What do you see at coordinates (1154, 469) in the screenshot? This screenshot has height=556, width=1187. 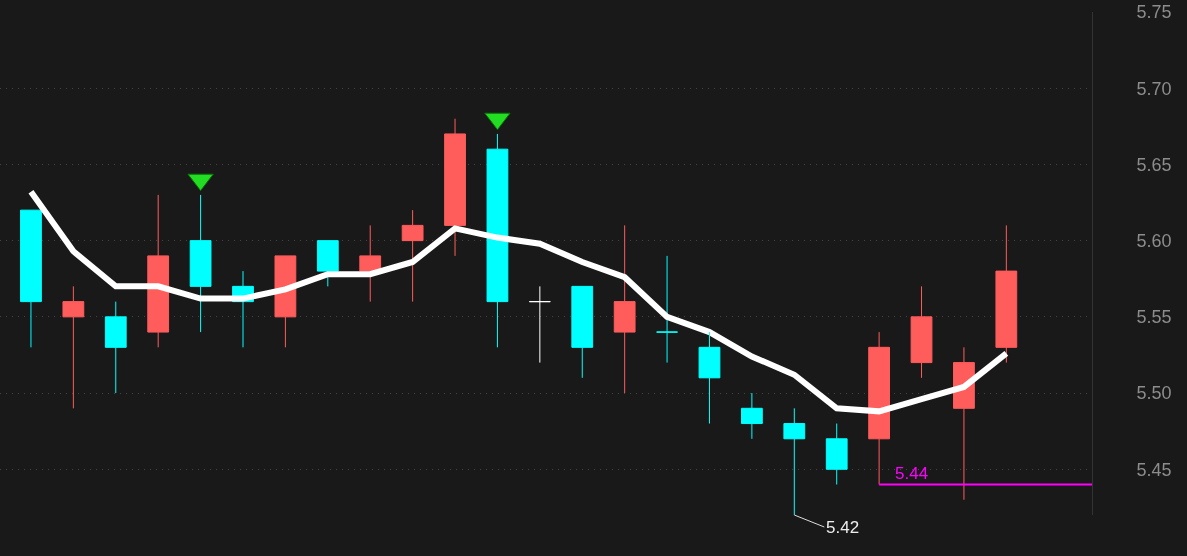 I see `y-tick-label: 5.45` at bounding box center [1154, 469].